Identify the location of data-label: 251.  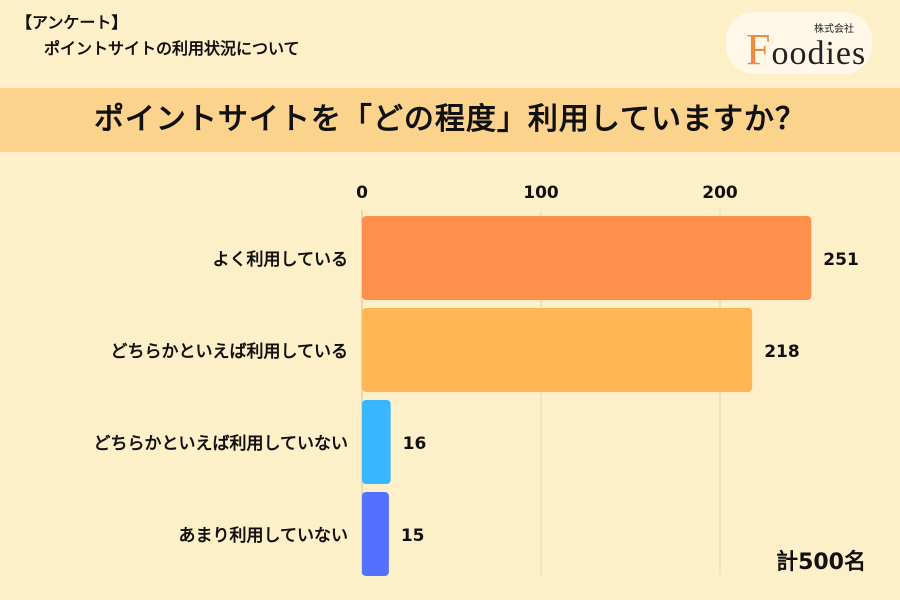
(841, 260).